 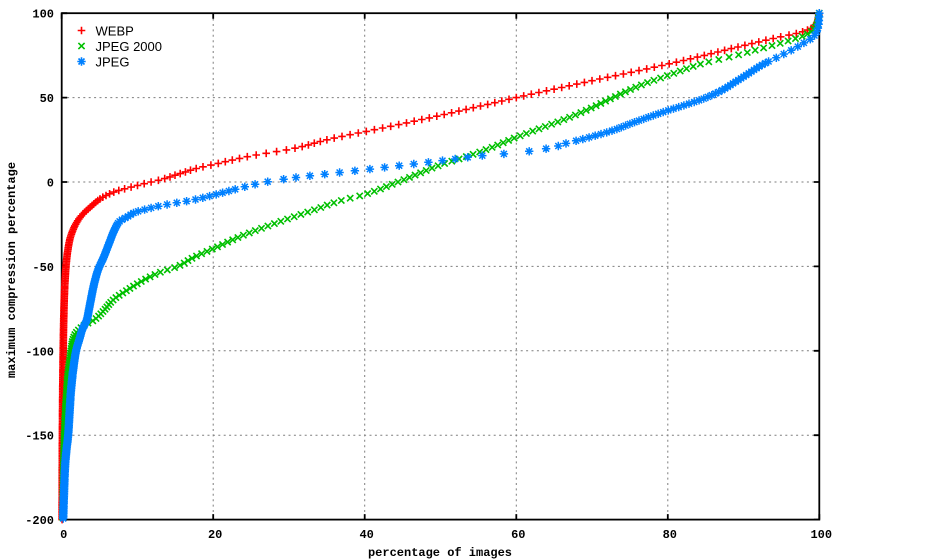 I want to click on svg-text: 40, so click(x=366, y=535).